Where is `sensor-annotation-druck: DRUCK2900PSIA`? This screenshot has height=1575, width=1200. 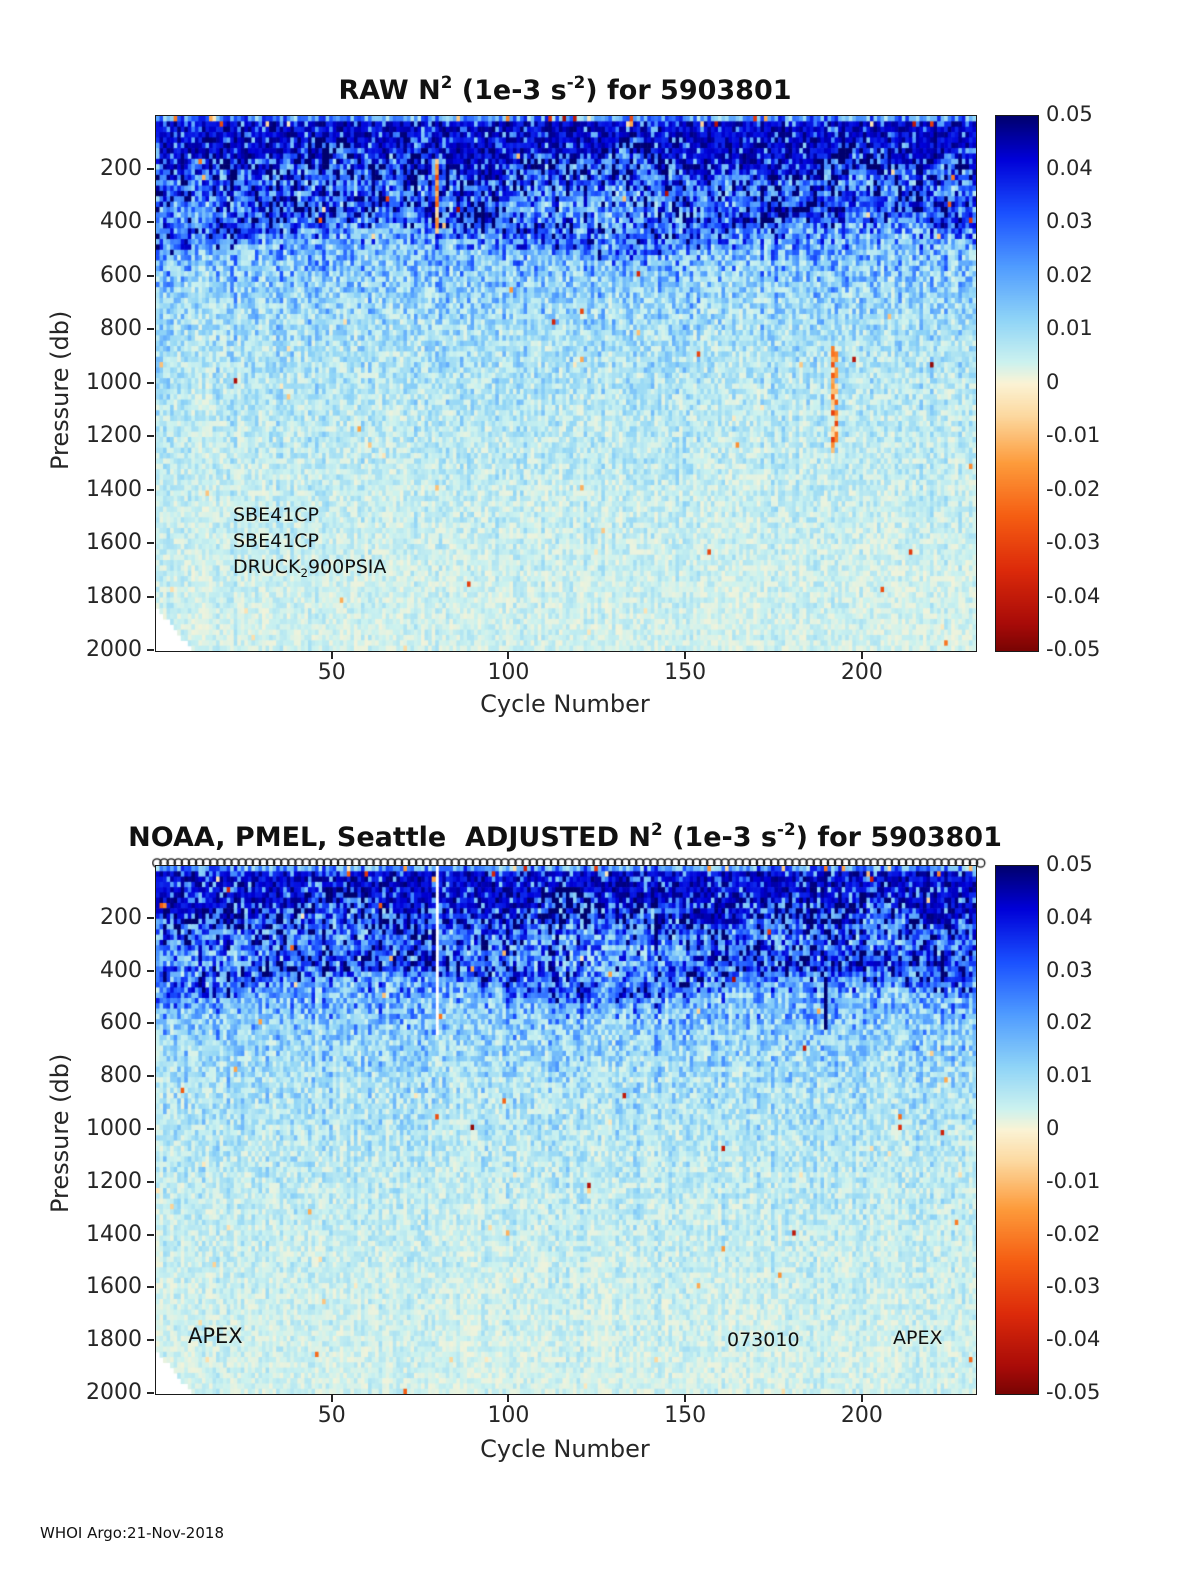
sensor-annotation-druck: DRUCK2900PSIA is located at coordinates (309, 568).